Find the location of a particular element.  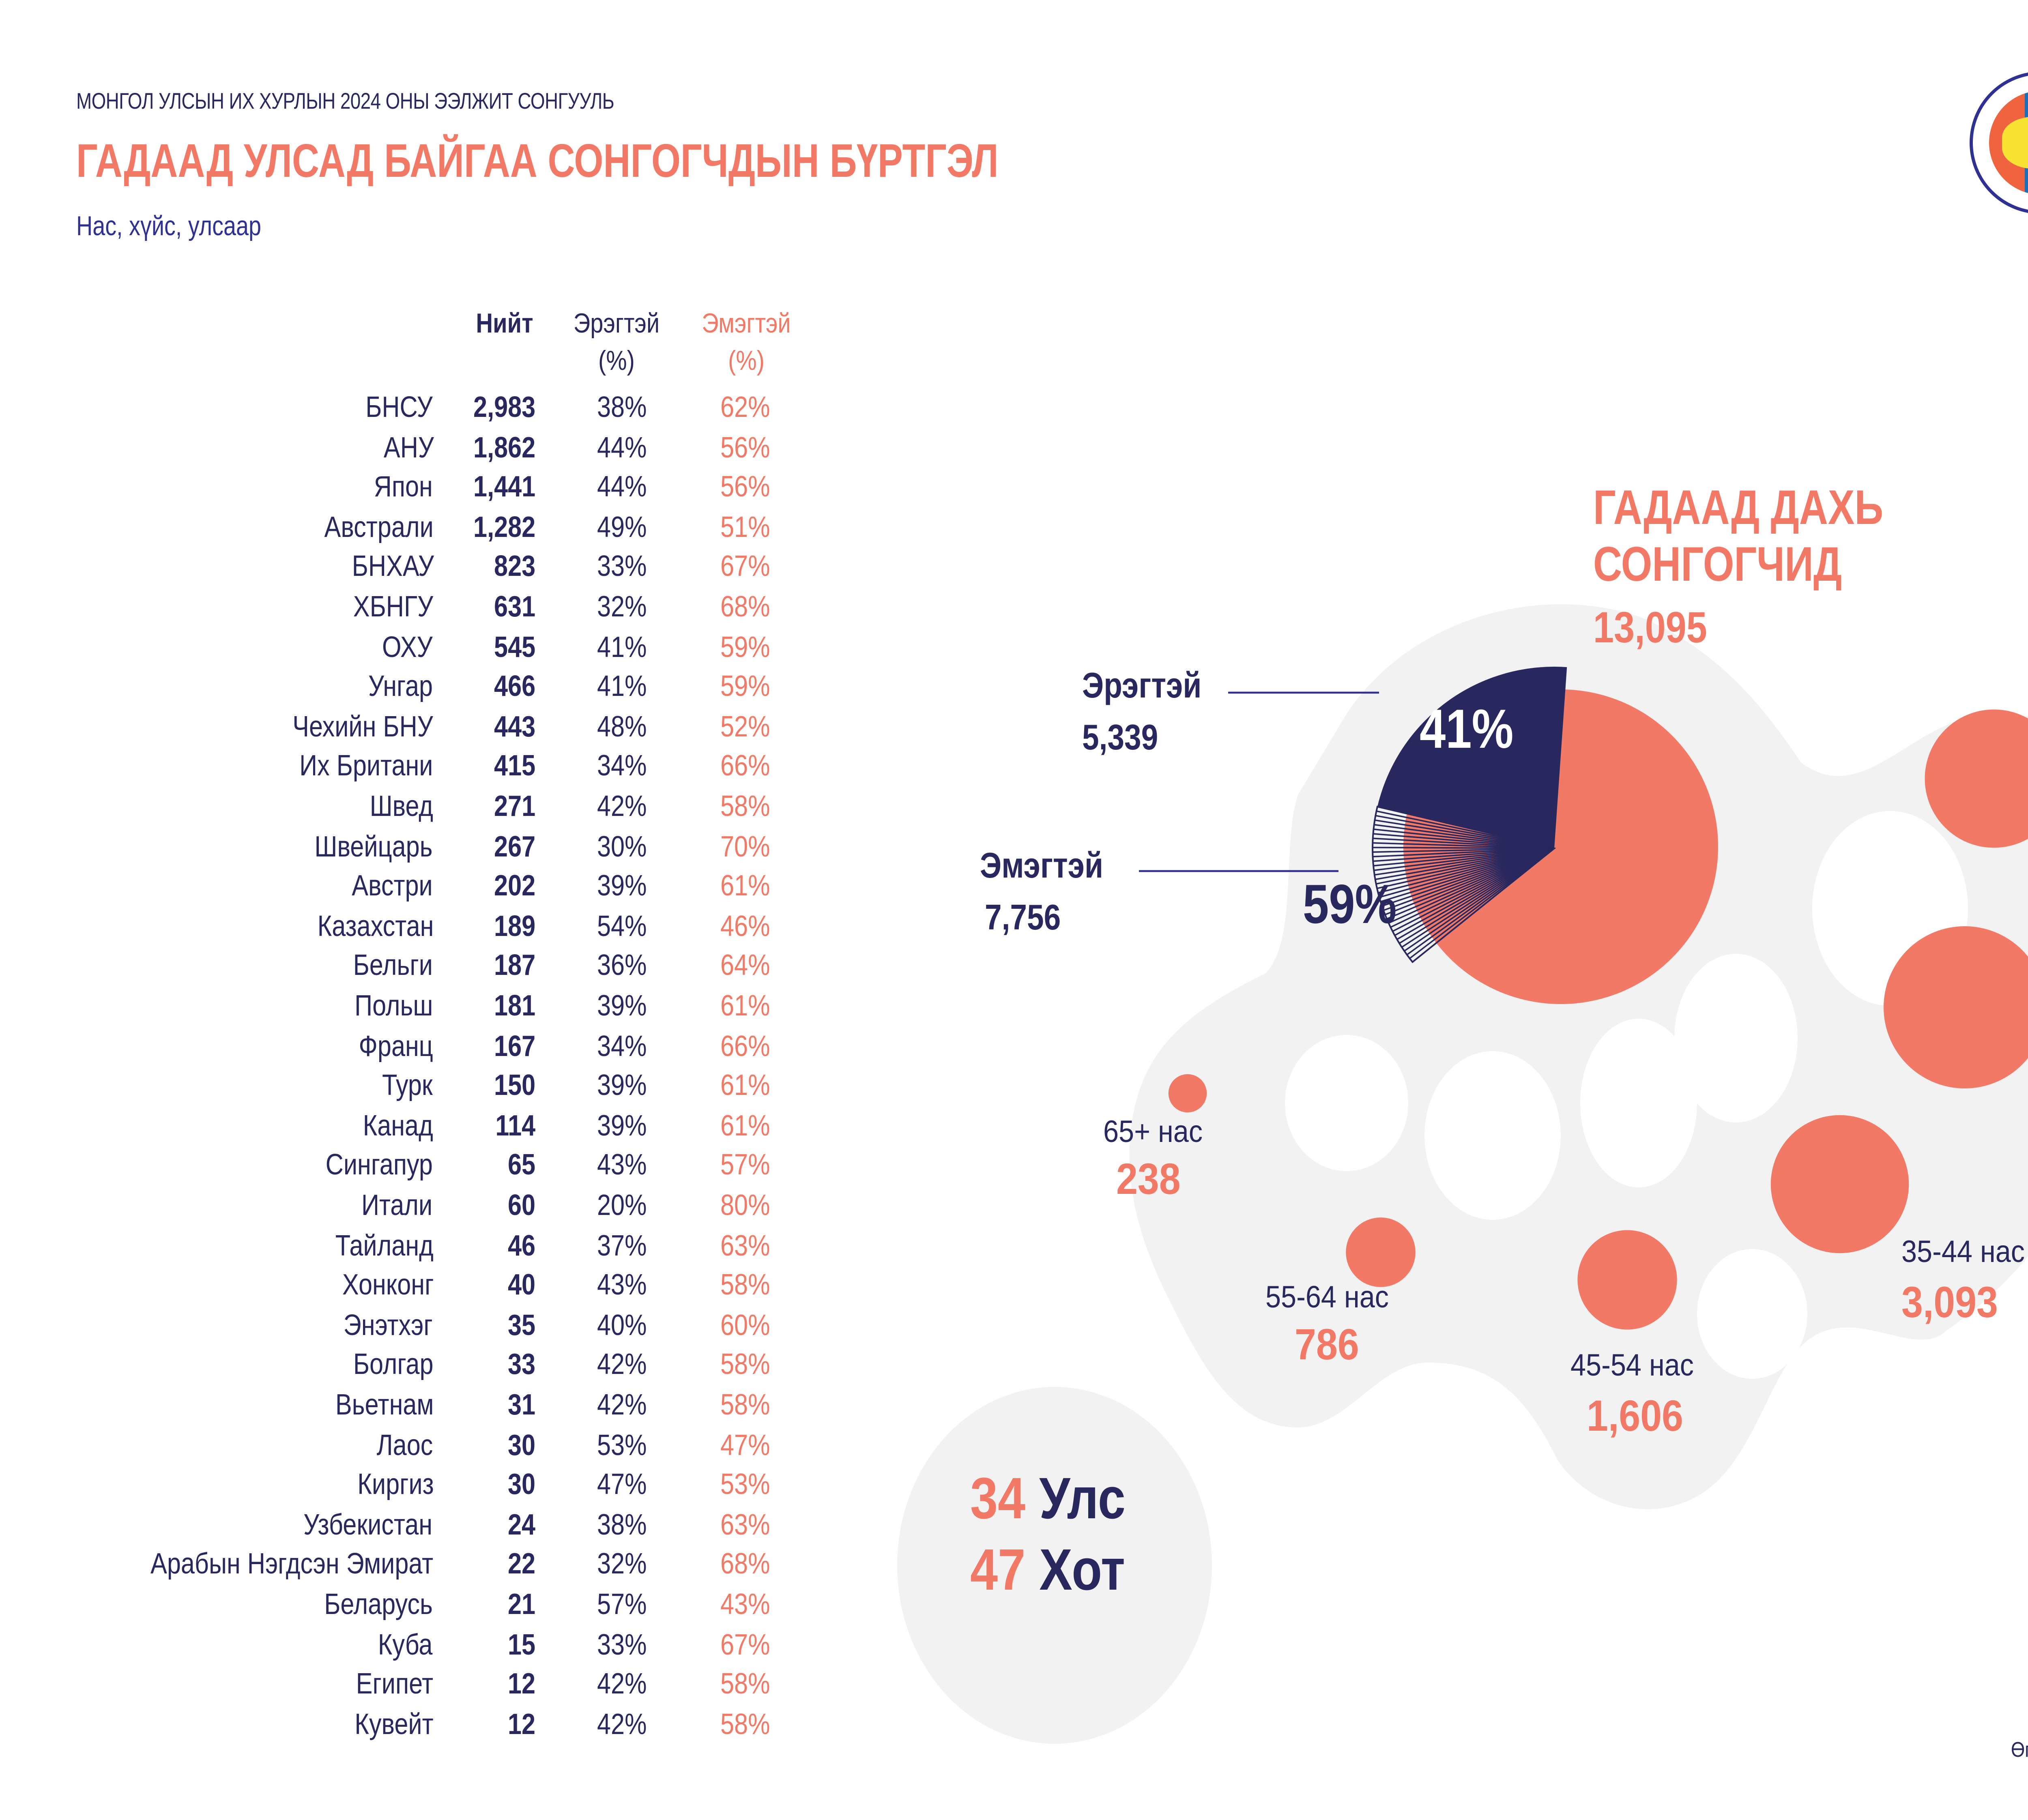

total-value: 40 is located at coordinates (521, 1284).